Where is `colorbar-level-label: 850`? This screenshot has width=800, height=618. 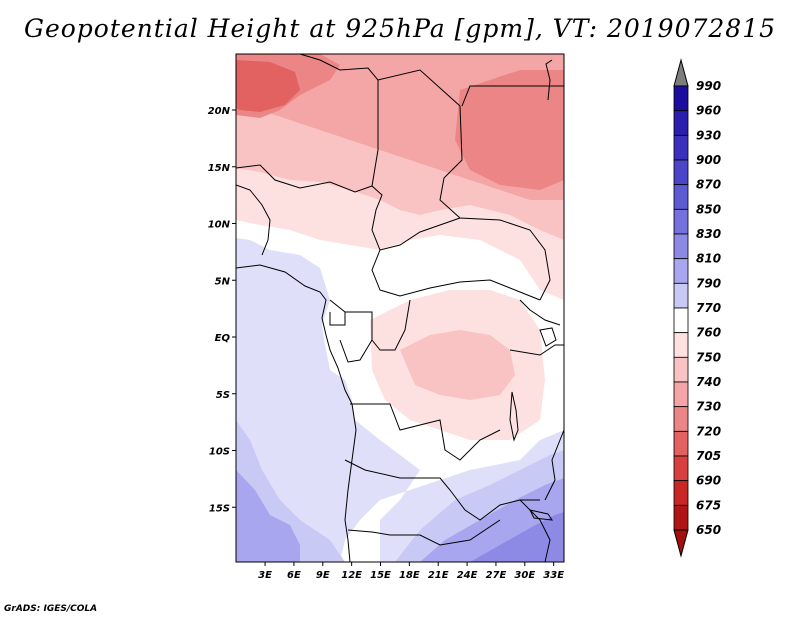 colorbar-level-label: 850 is located at coordinates (708, 209).